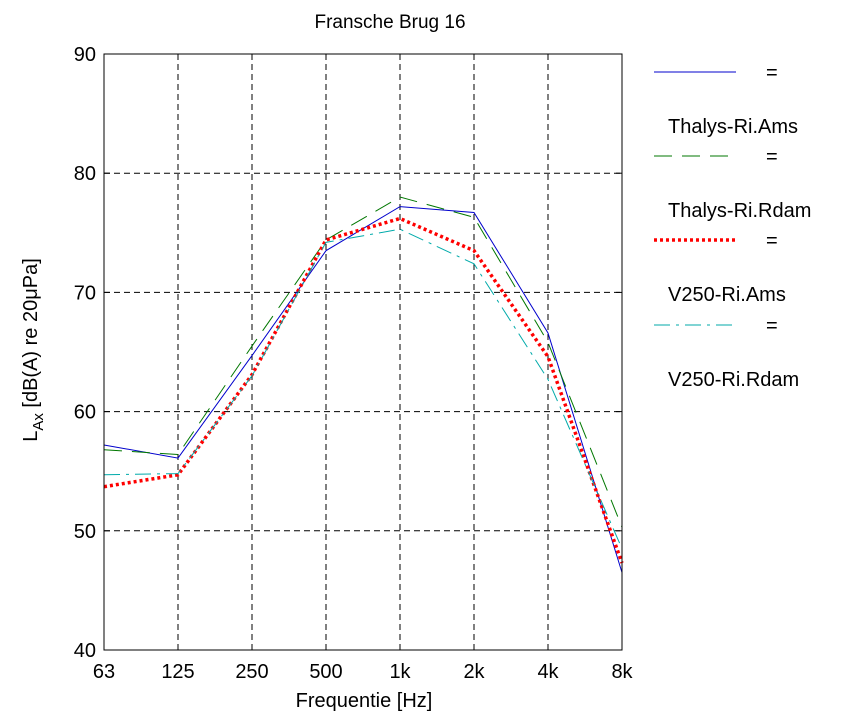 The width and height of the screenshot is (859, 722). I want to click on y-tick-labels: 40 50 60 70 80 90, so click(85, 353).